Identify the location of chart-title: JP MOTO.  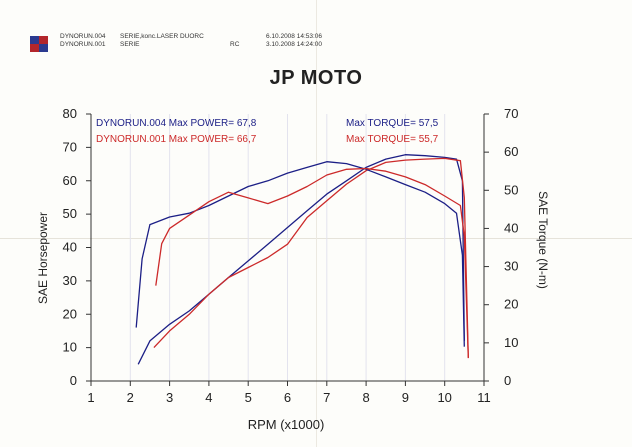
(316, 78).